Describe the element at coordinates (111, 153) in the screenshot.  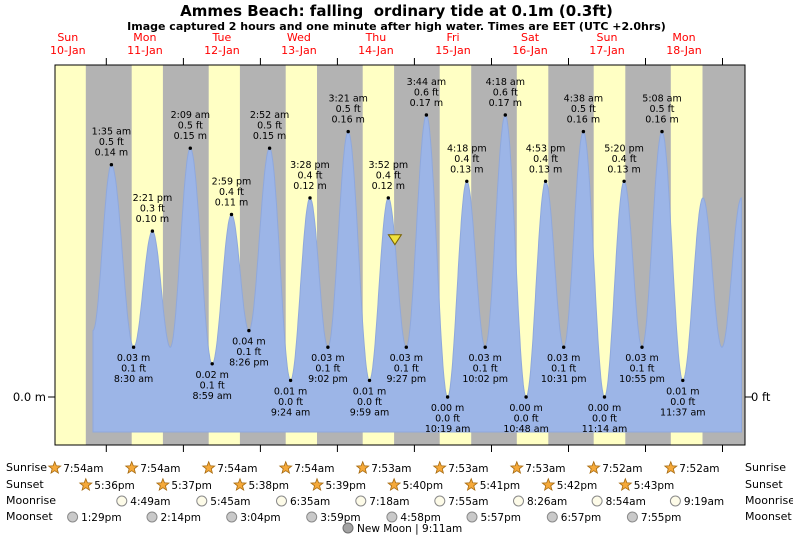
I see `tide-high-label: 0.14 m` at that location.